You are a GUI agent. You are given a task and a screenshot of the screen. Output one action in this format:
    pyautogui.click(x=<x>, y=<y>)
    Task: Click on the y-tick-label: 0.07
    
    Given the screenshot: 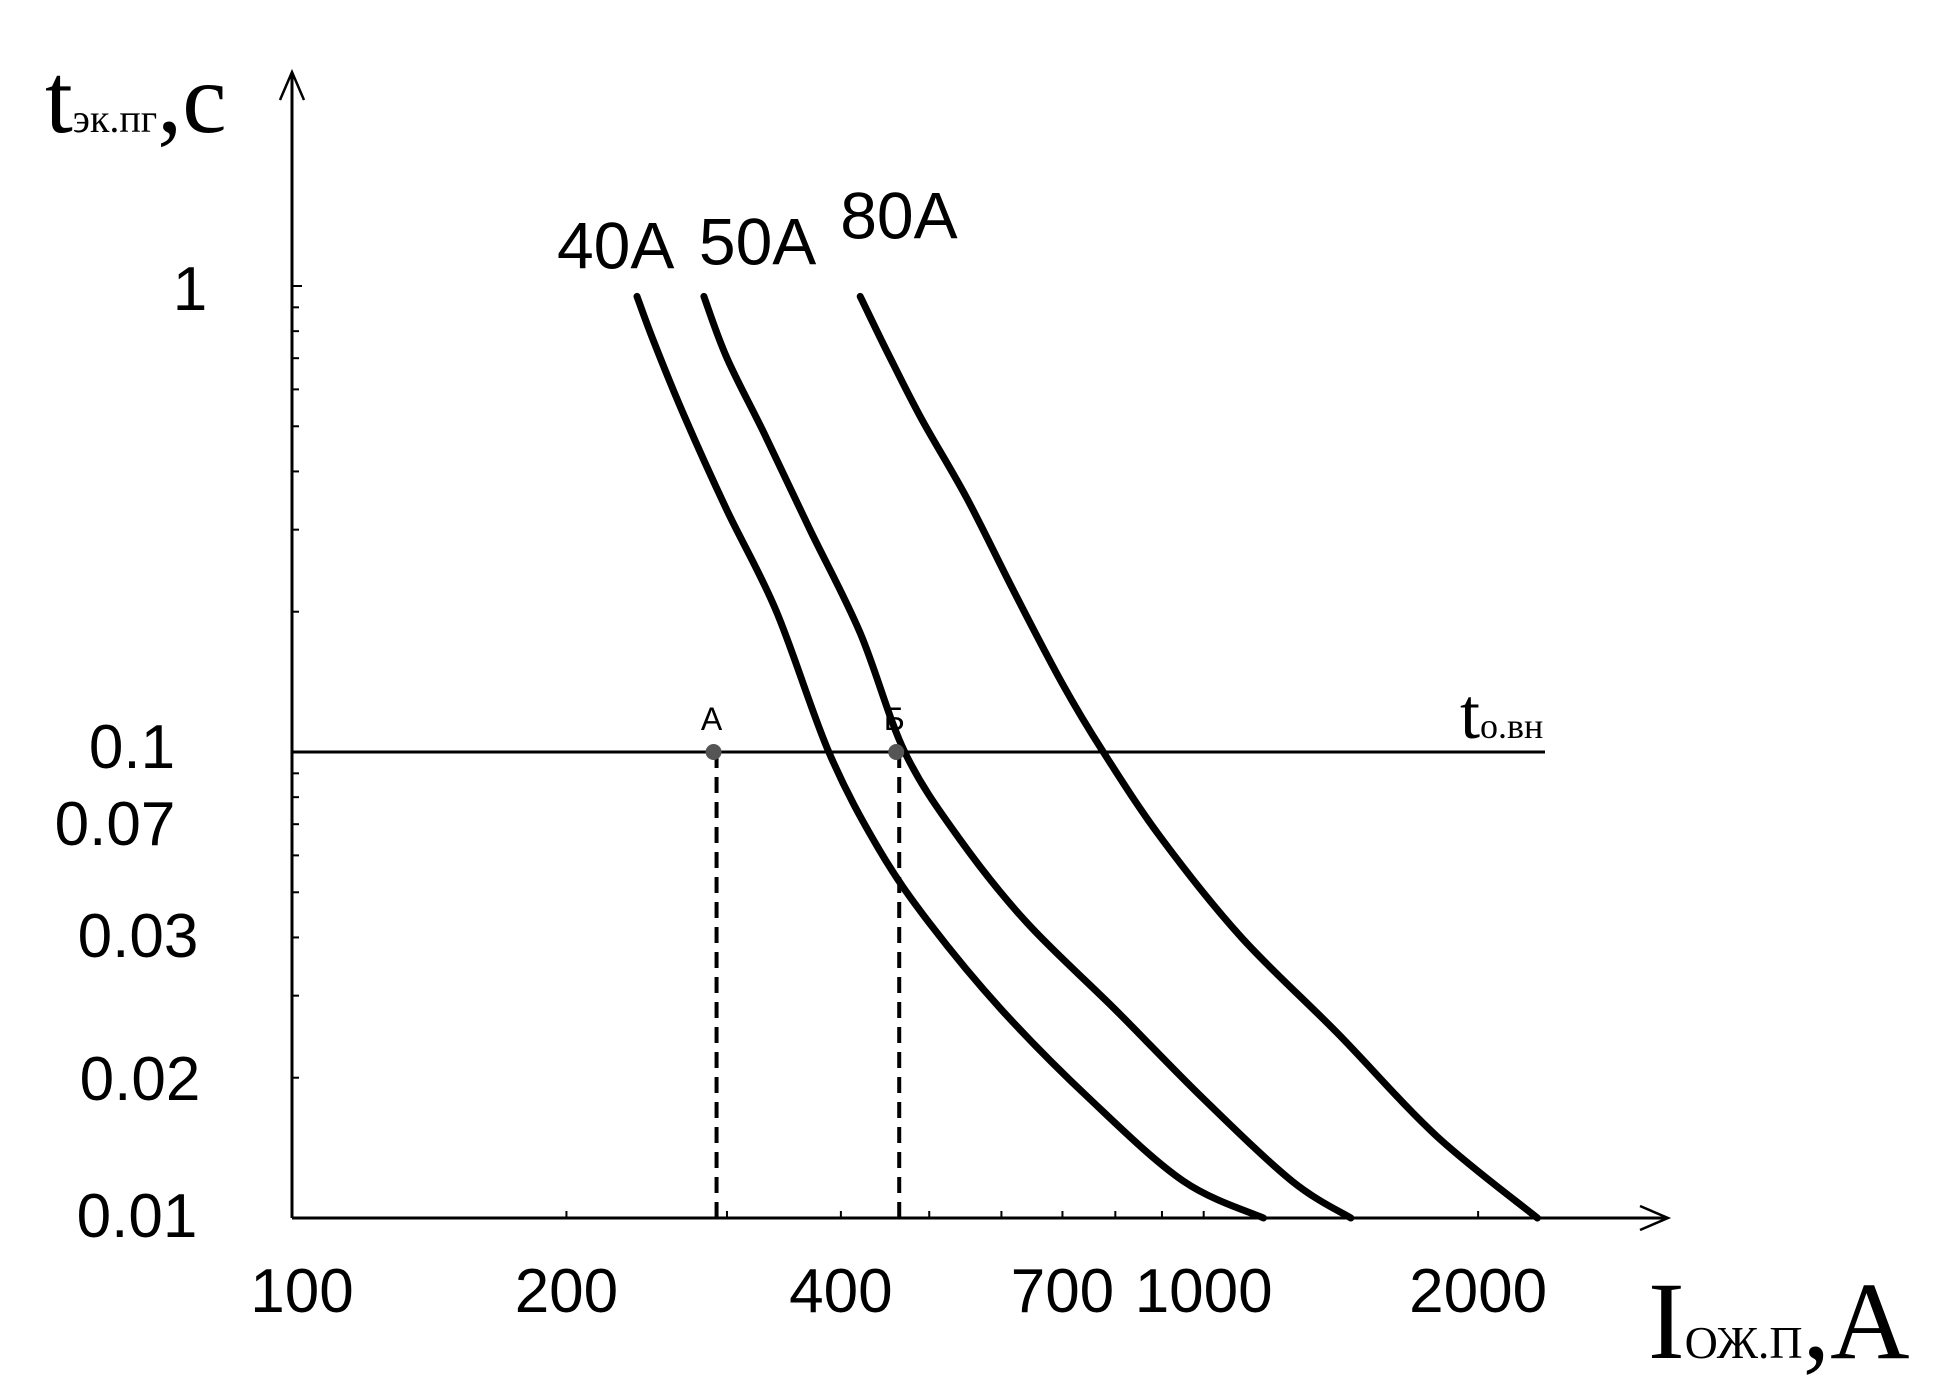 What is the action you would take?
    pyautogui.click(x=115, y=824)
    